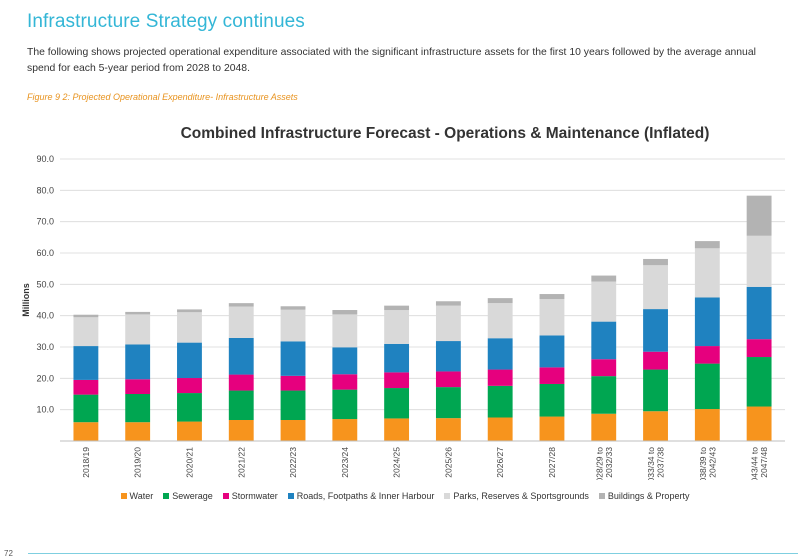 The height and width of the screenshot is (558, 810). What do you see at coordinates (764, 462) in the screenshot?
I see `x-tick-label-line: 2047/48` at bounding box center [764, 462].